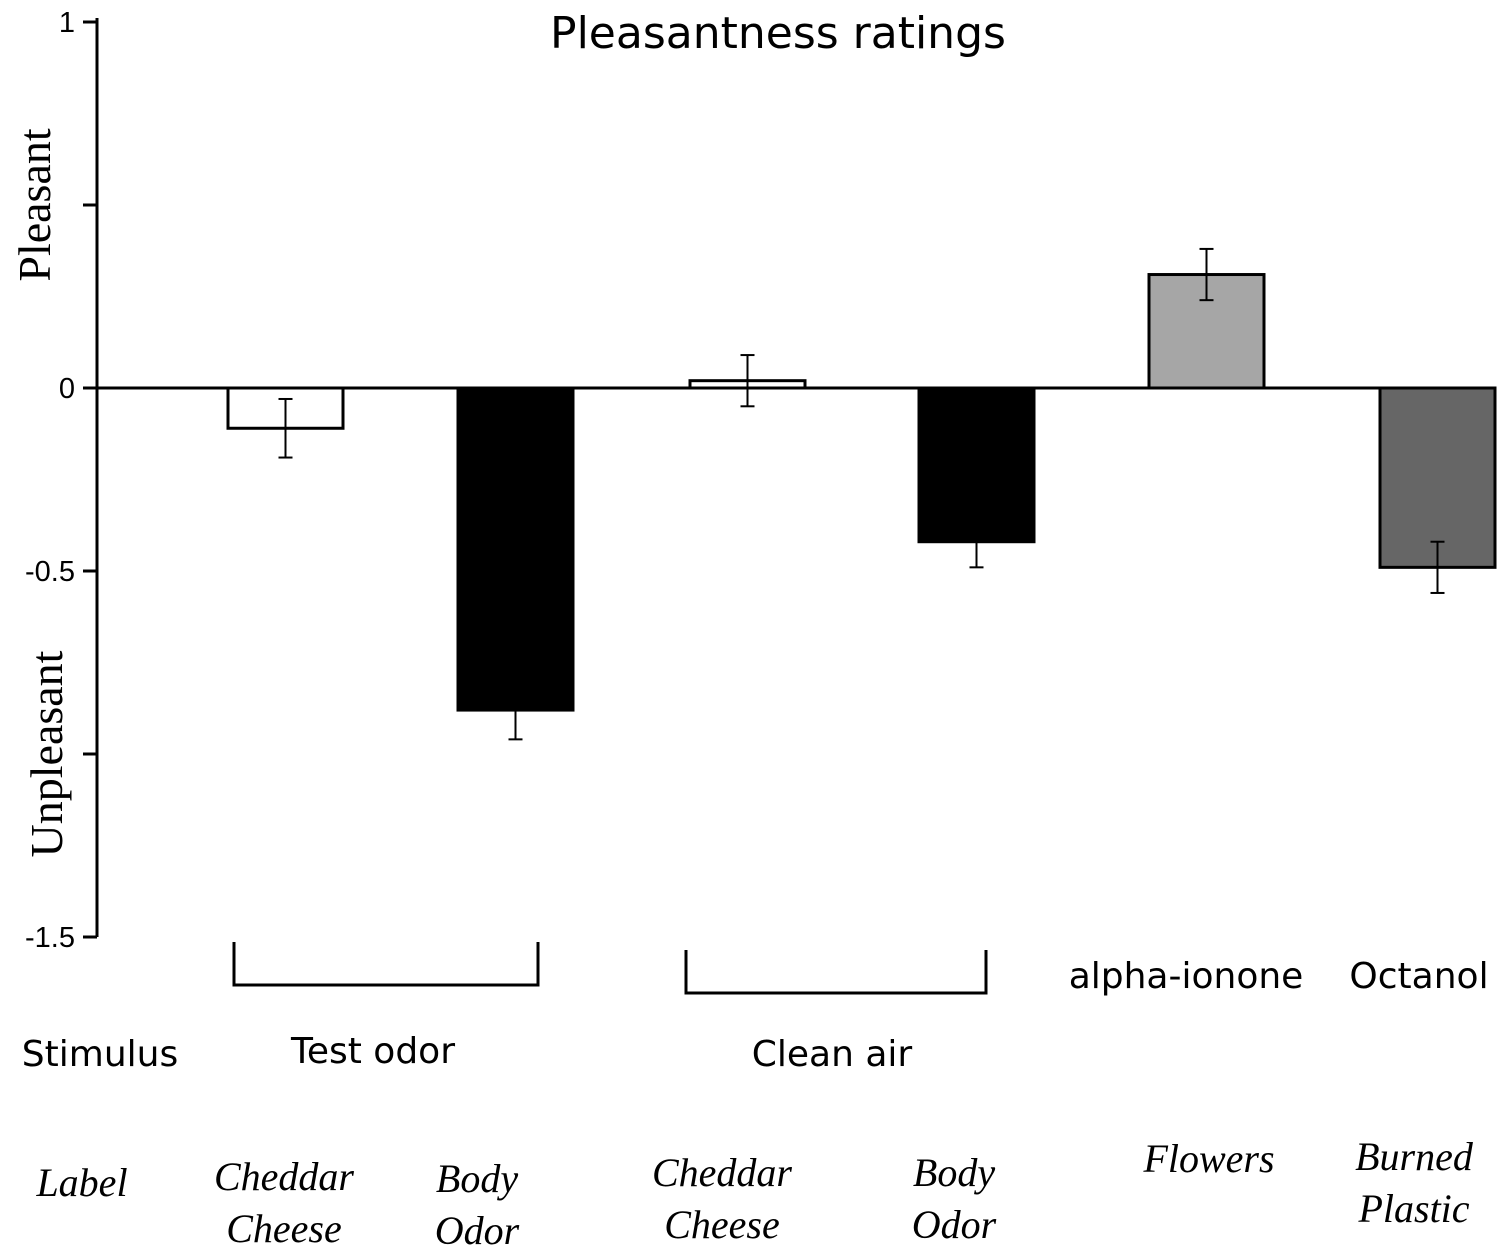 This screenshot has width=1500, height=1252. I want to click on y-axis: 1 0 -0.5 -1.5 Pleasant Unpleasant, so click(54, 480).